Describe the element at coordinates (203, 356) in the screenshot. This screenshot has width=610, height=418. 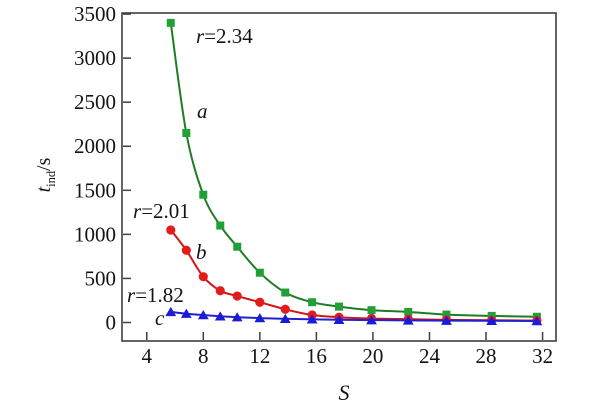
I see `x-tick-label: 8` at that location.